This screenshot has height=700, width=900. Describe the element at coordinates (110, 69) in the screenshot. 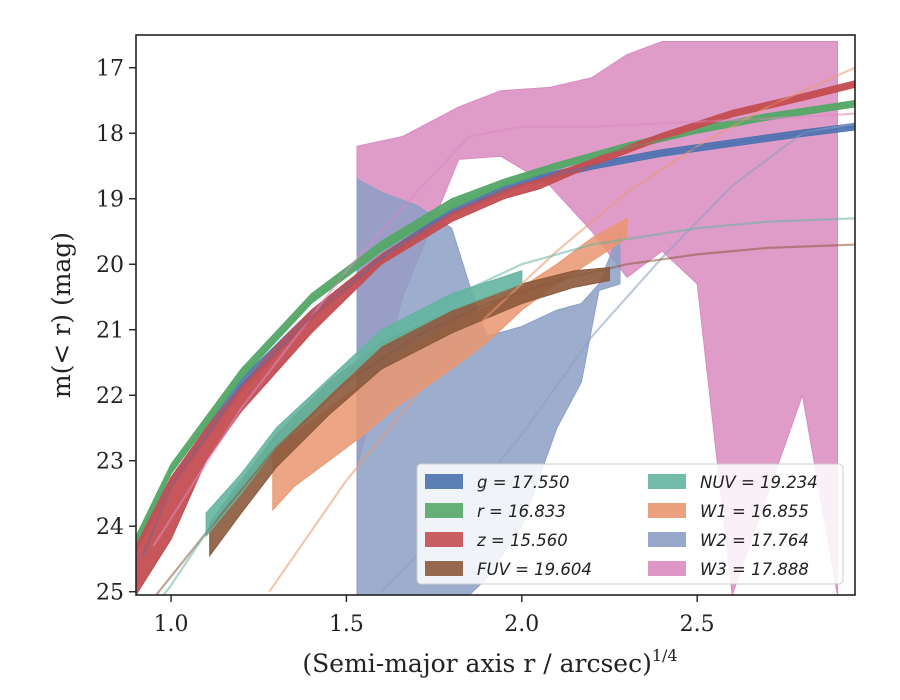

I see `y-tick-label: 17` at that location.